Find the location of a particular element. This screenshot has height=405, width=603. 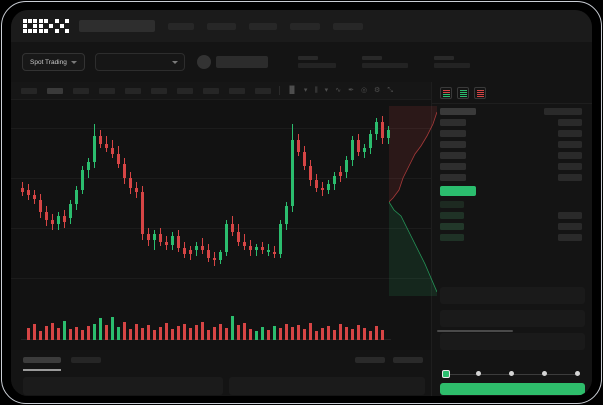

pair-select-dropdown is located at coordinates (139, 62).